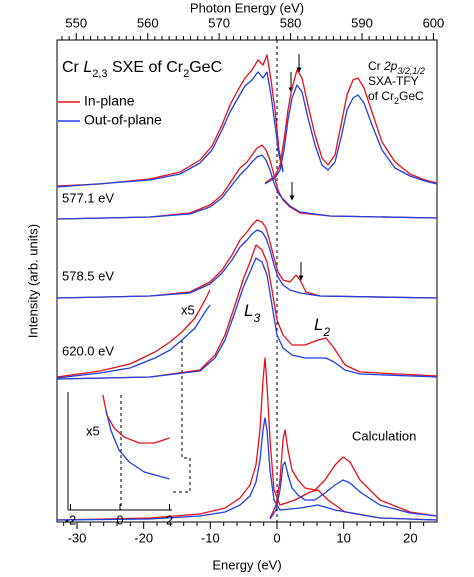 This screenshot has width=474, height=577. I want to click on text-part: SXA-TFY, so click(393, 81).